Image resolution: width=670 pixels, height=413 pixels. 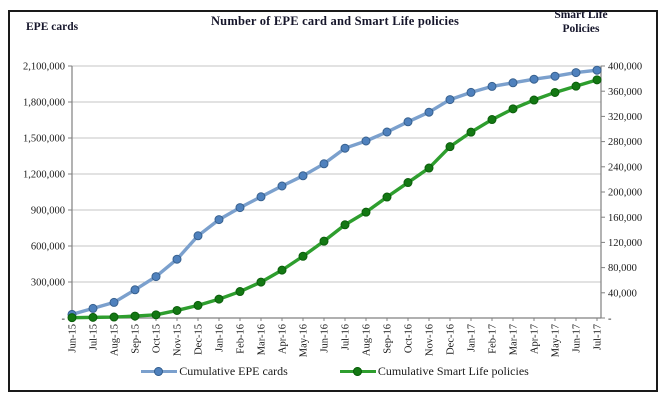 I want to click on svg-text: 1,800,000, so click(x=44, y=103).